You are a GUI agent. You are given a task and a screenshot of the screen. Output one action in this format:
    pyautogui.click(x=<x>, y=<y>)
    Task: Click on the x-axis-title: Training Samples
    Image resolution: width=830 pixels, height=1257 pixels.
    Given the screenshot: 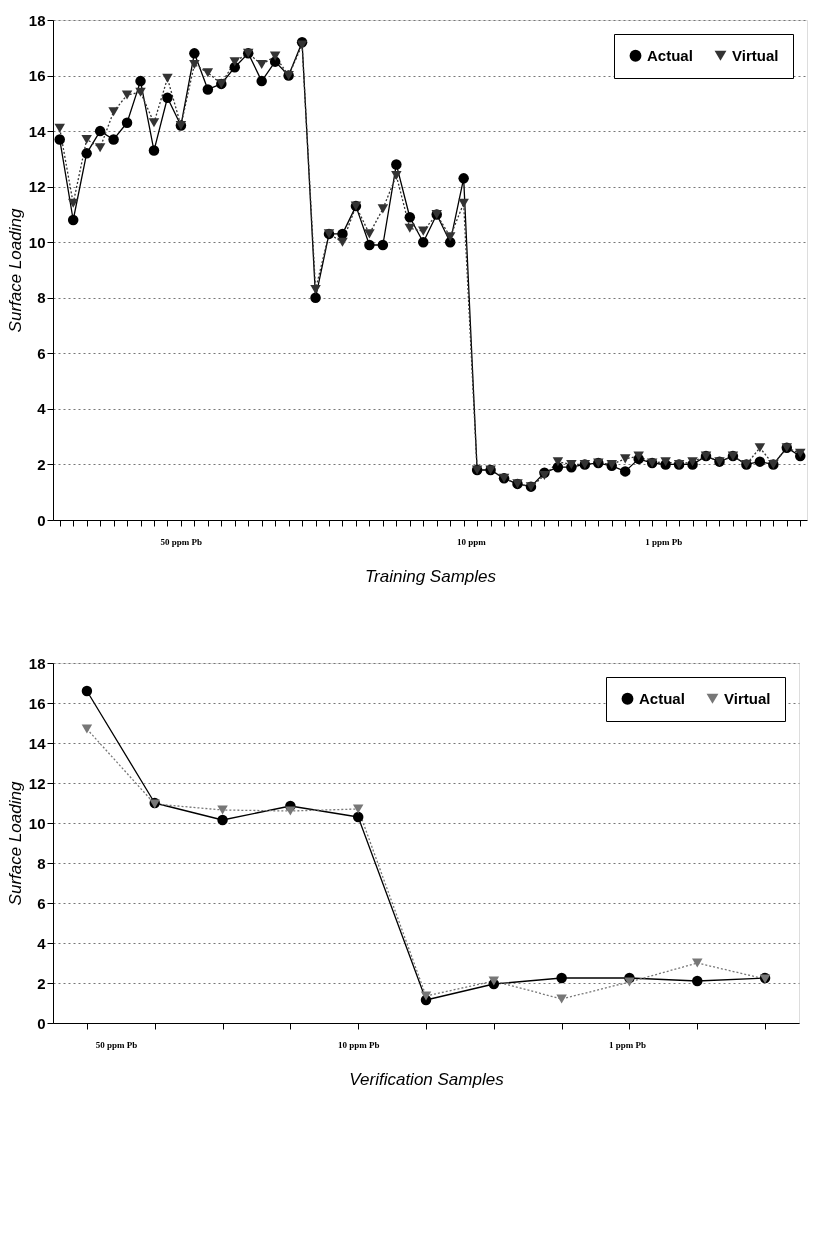 What is the action you would take?
    pyautogui.click(x=430, y=576)
    